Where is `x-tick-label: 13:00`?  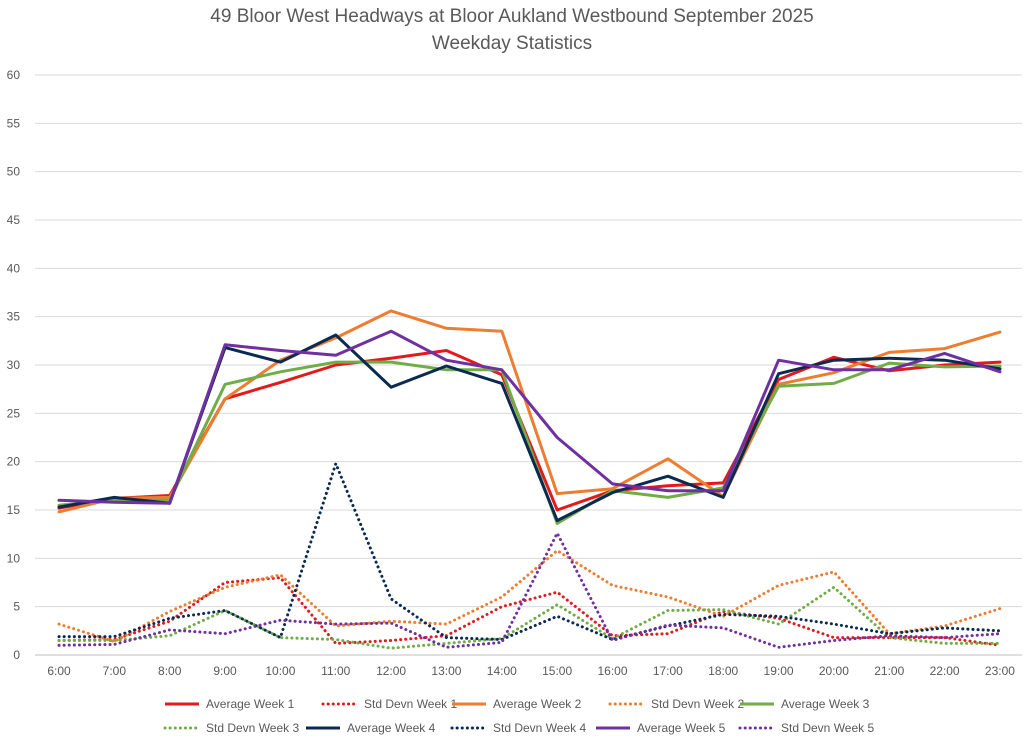
x-tick-label: 13:00 is located at coordinates (446, 671).